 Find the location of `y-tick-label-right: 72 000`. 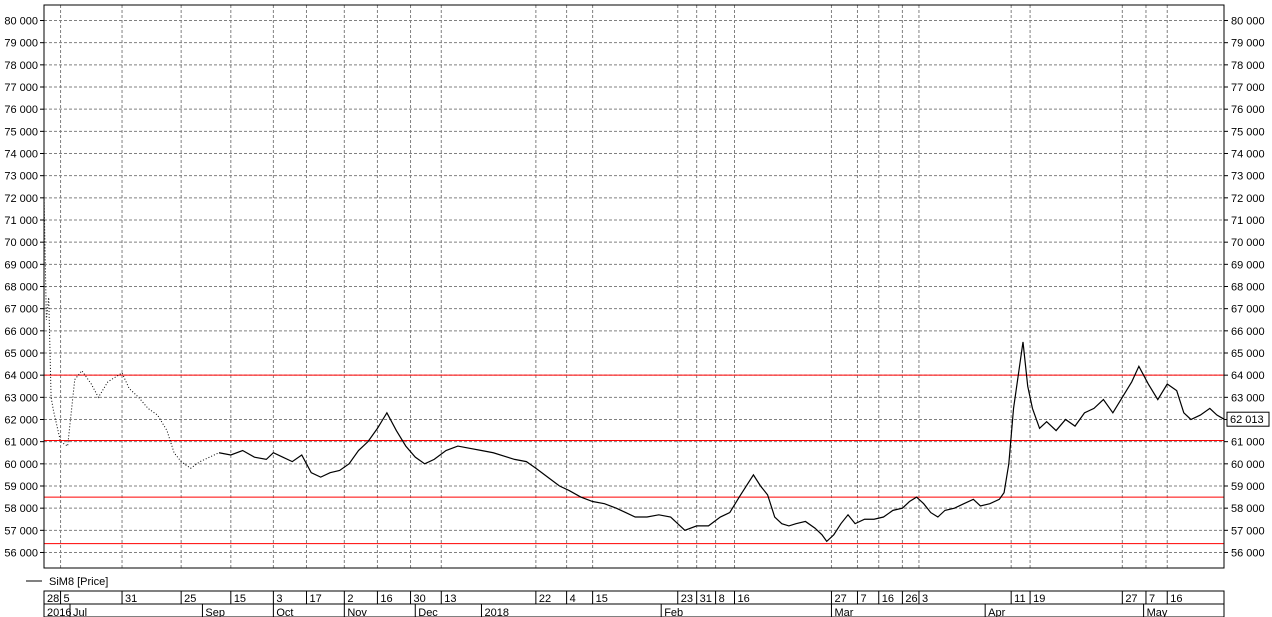

y-tick-label-right: 72 000 is located at coordinates (1248, 199).